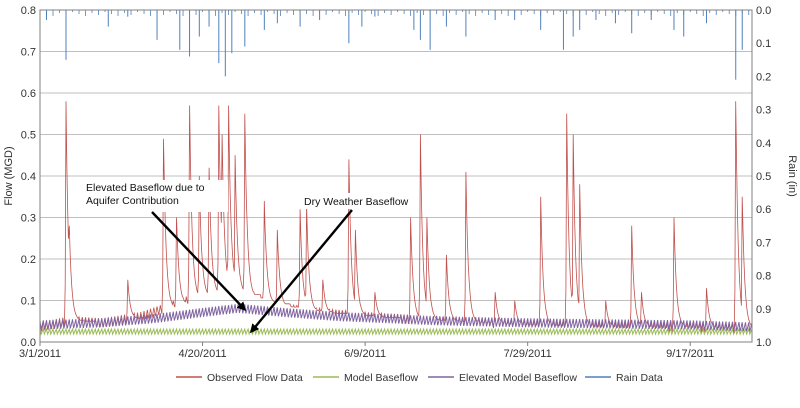  I want to click on x-tick-label-4: 9/17/2011, so click(690, 354).